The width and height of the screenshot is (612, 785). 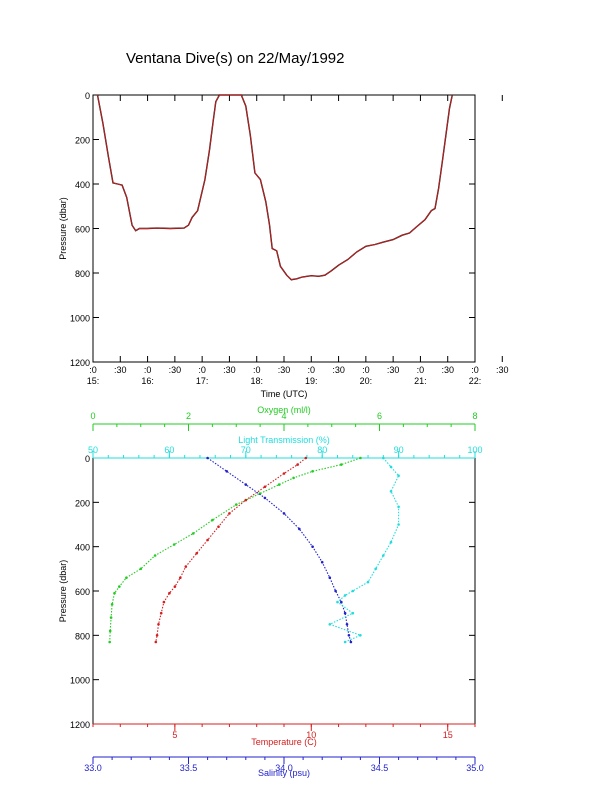 What do you see at coordinates (82, 274) in the screenshot?
I see `y-tick-label: 800` at bounding box center [82, 274].